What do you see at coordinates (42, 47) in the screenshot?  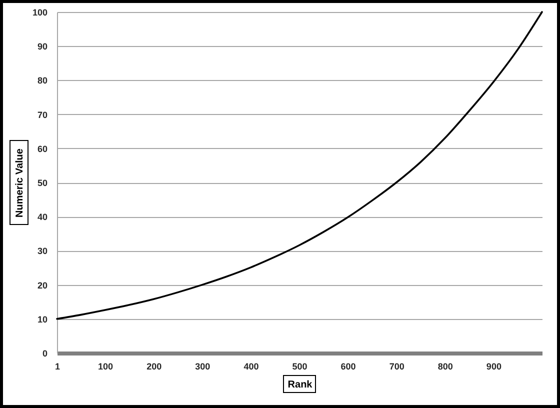 I see `y-tick-label: 90` at bounding box center [42, 47].